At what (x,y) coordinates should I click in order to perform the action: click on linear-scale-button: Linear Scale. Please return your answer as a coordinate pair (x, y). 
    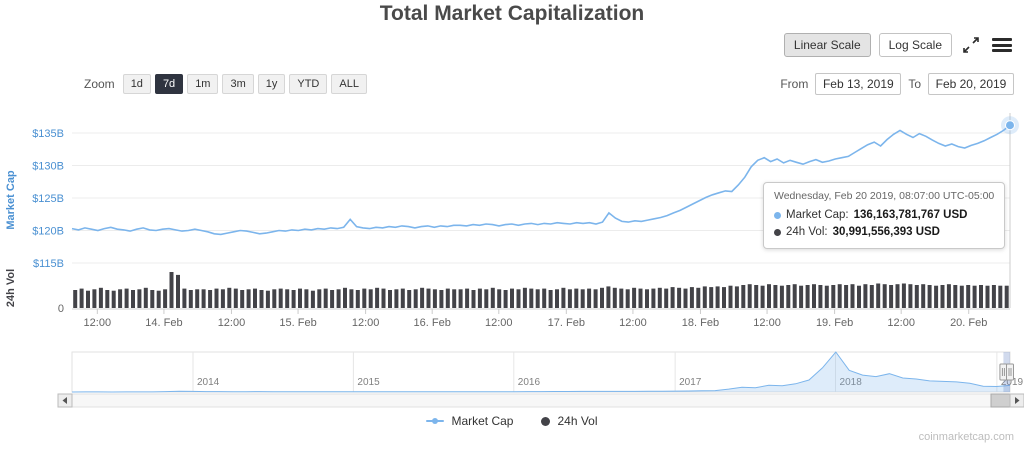
    Looking at the image, I should click on (827, 45).